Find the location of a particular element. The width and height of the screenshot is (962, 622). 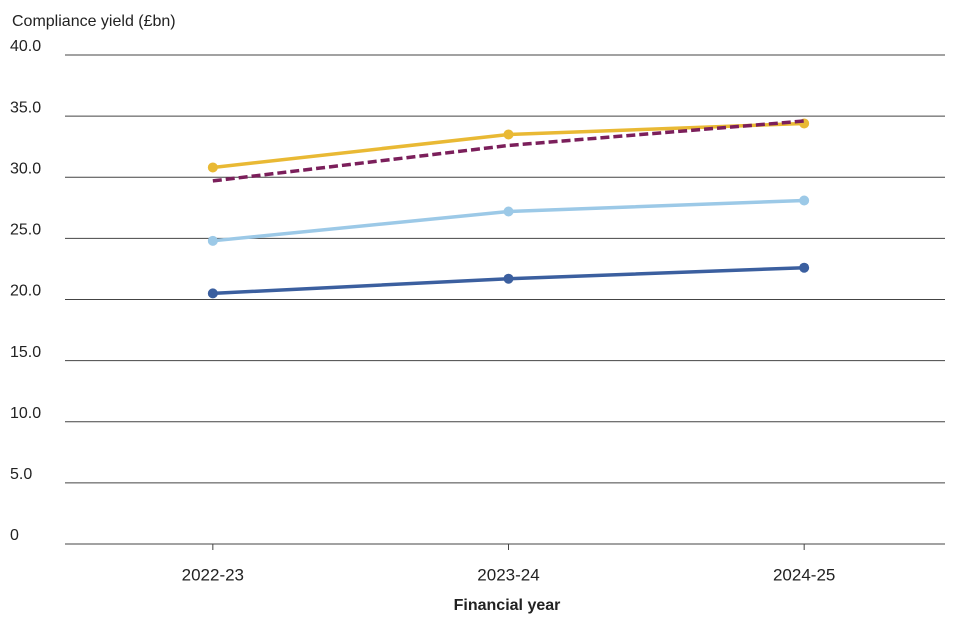

x-tick-label: 2024-25 is located at coordinates (804, 574).